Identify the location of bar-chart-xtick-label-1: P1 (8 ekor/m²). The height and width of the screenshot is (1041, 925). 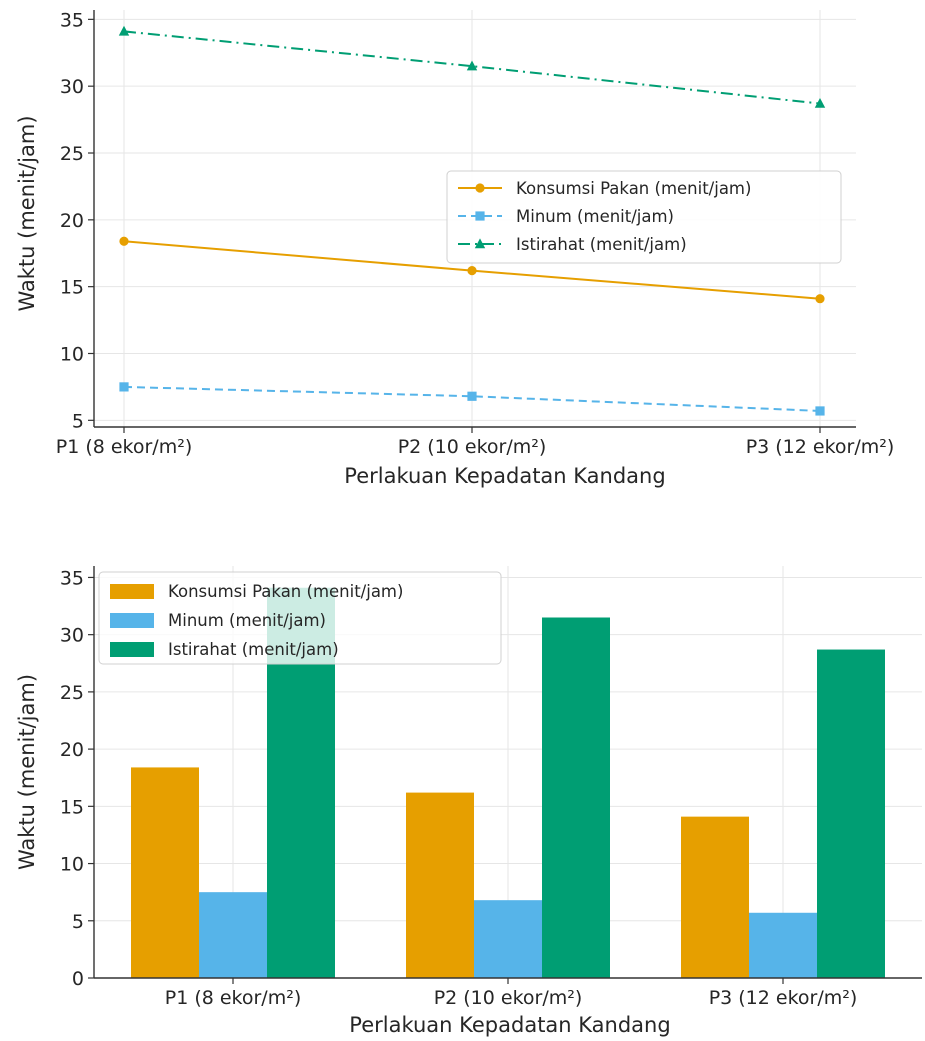
(233, 998).